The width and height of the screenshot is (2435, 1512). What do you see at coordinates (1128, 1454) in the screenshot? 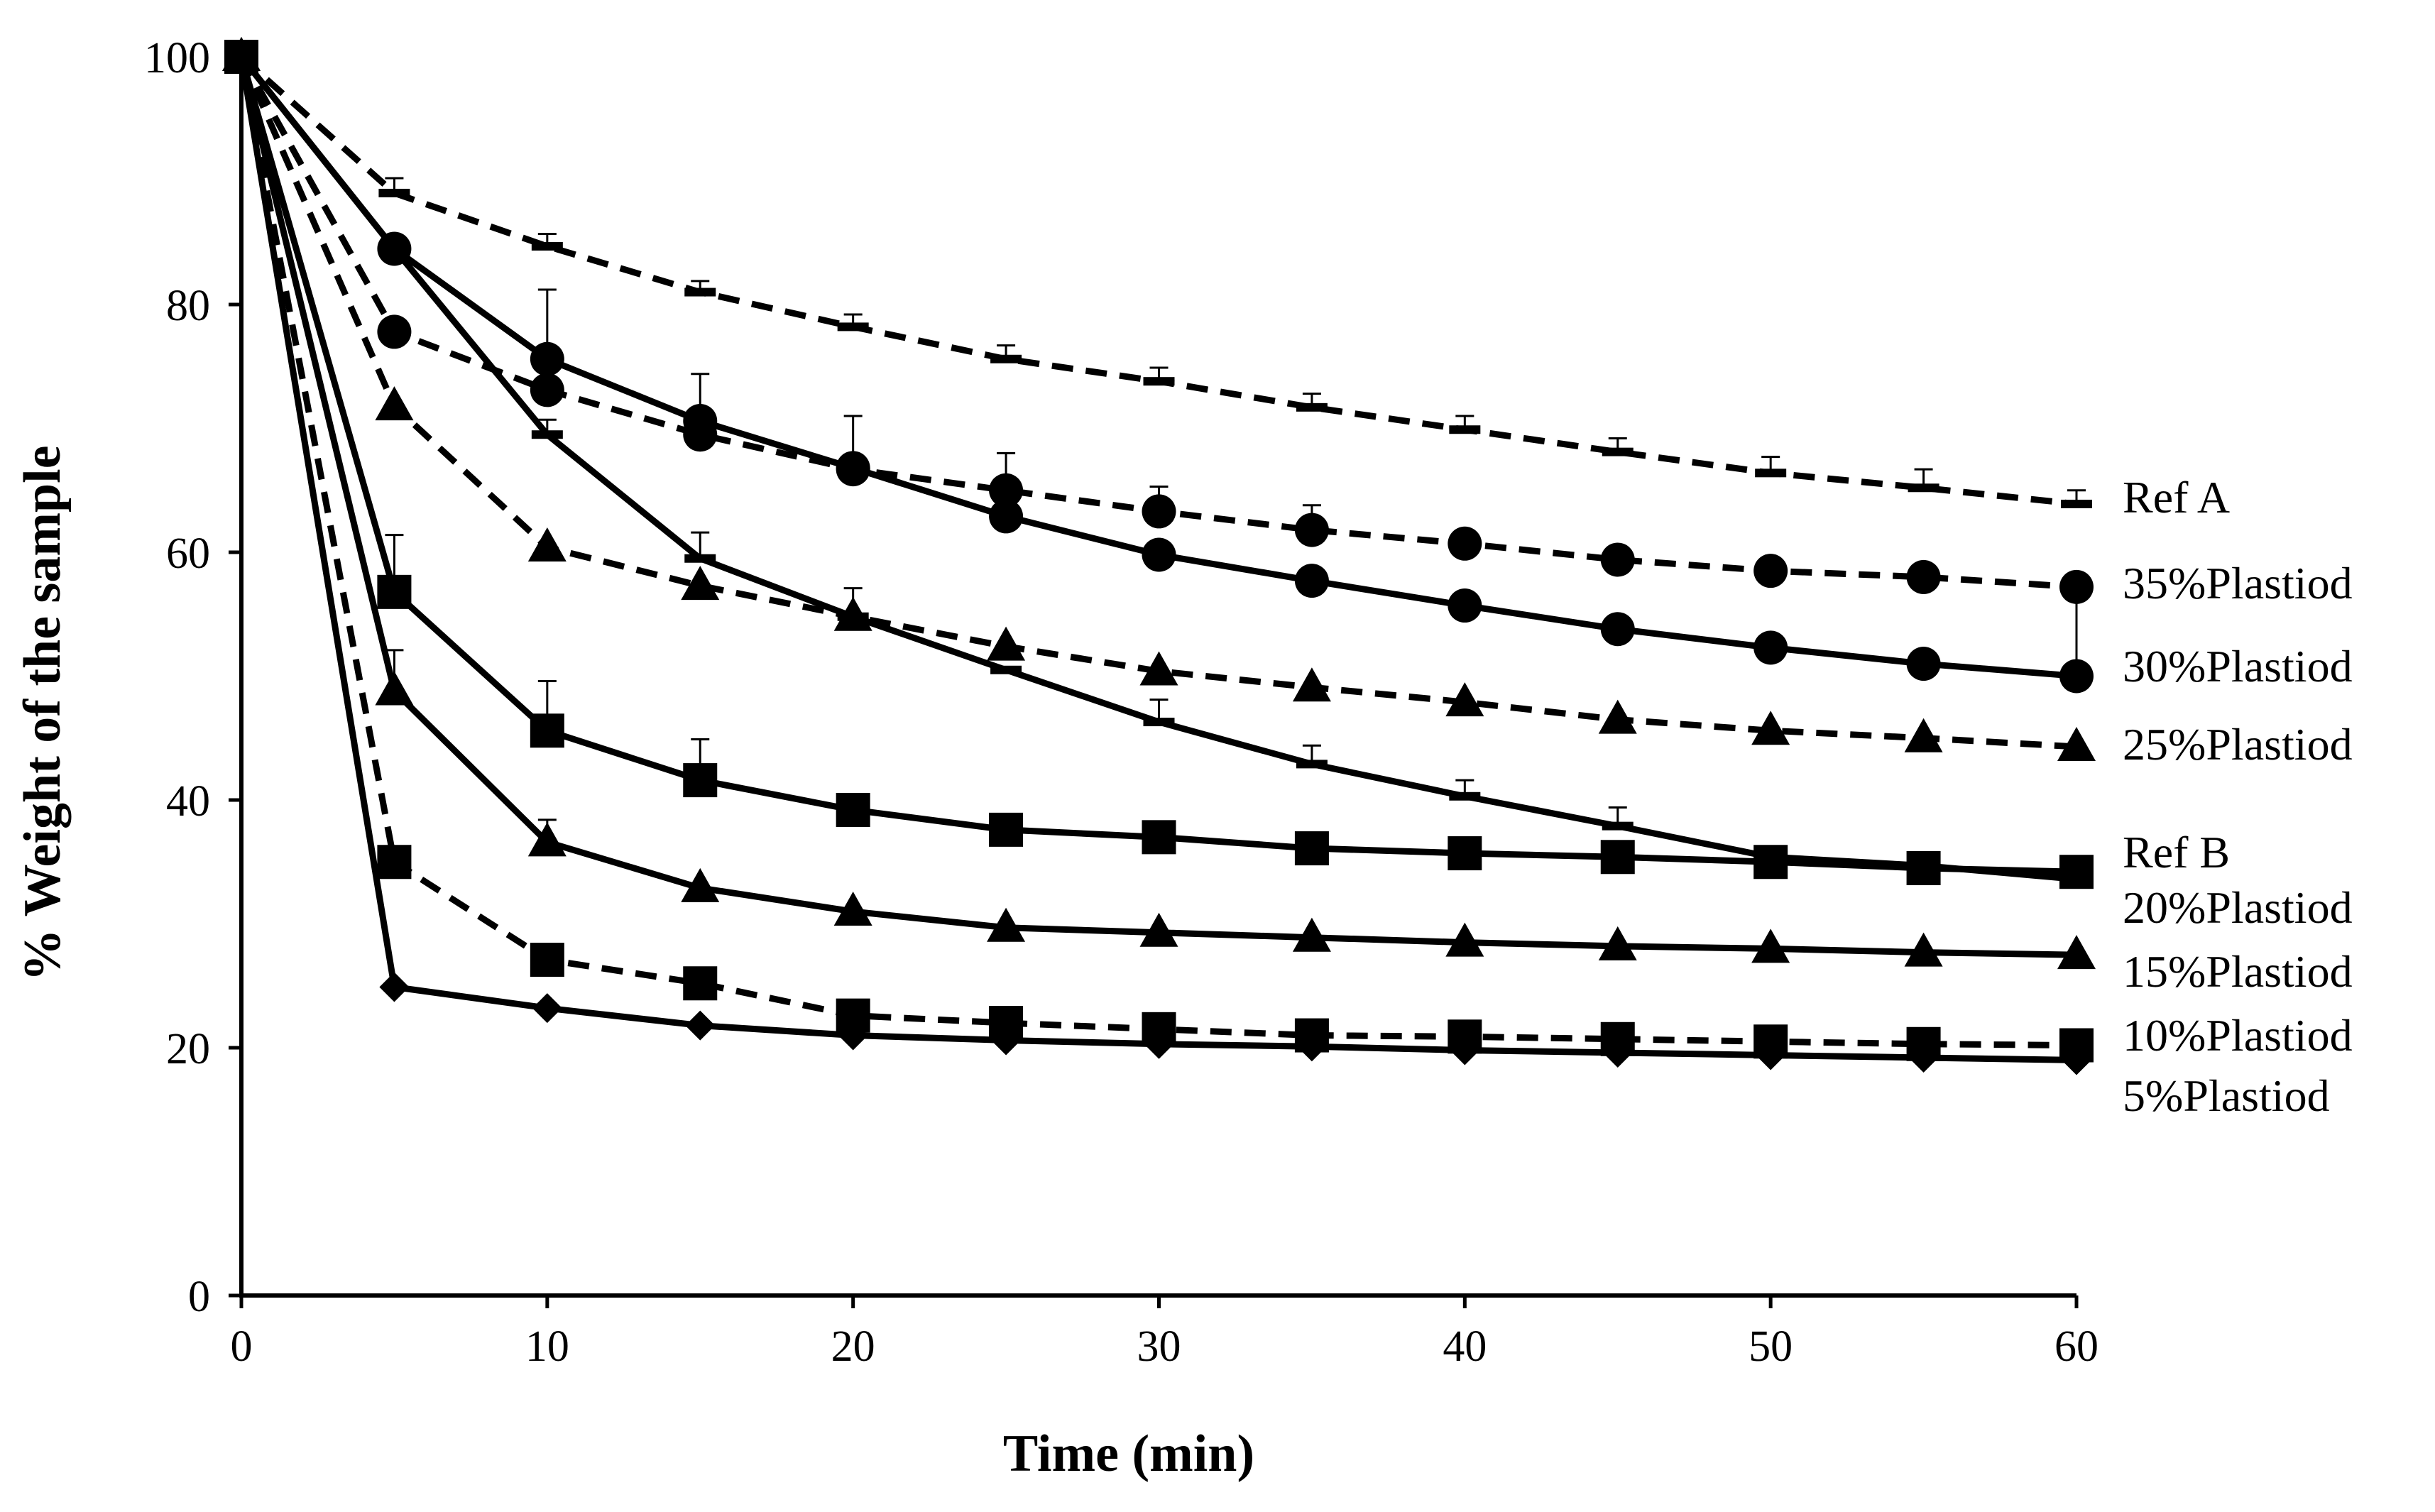
I see `x-axis-title: Time (min)` at bounding box center [1128, 1454].